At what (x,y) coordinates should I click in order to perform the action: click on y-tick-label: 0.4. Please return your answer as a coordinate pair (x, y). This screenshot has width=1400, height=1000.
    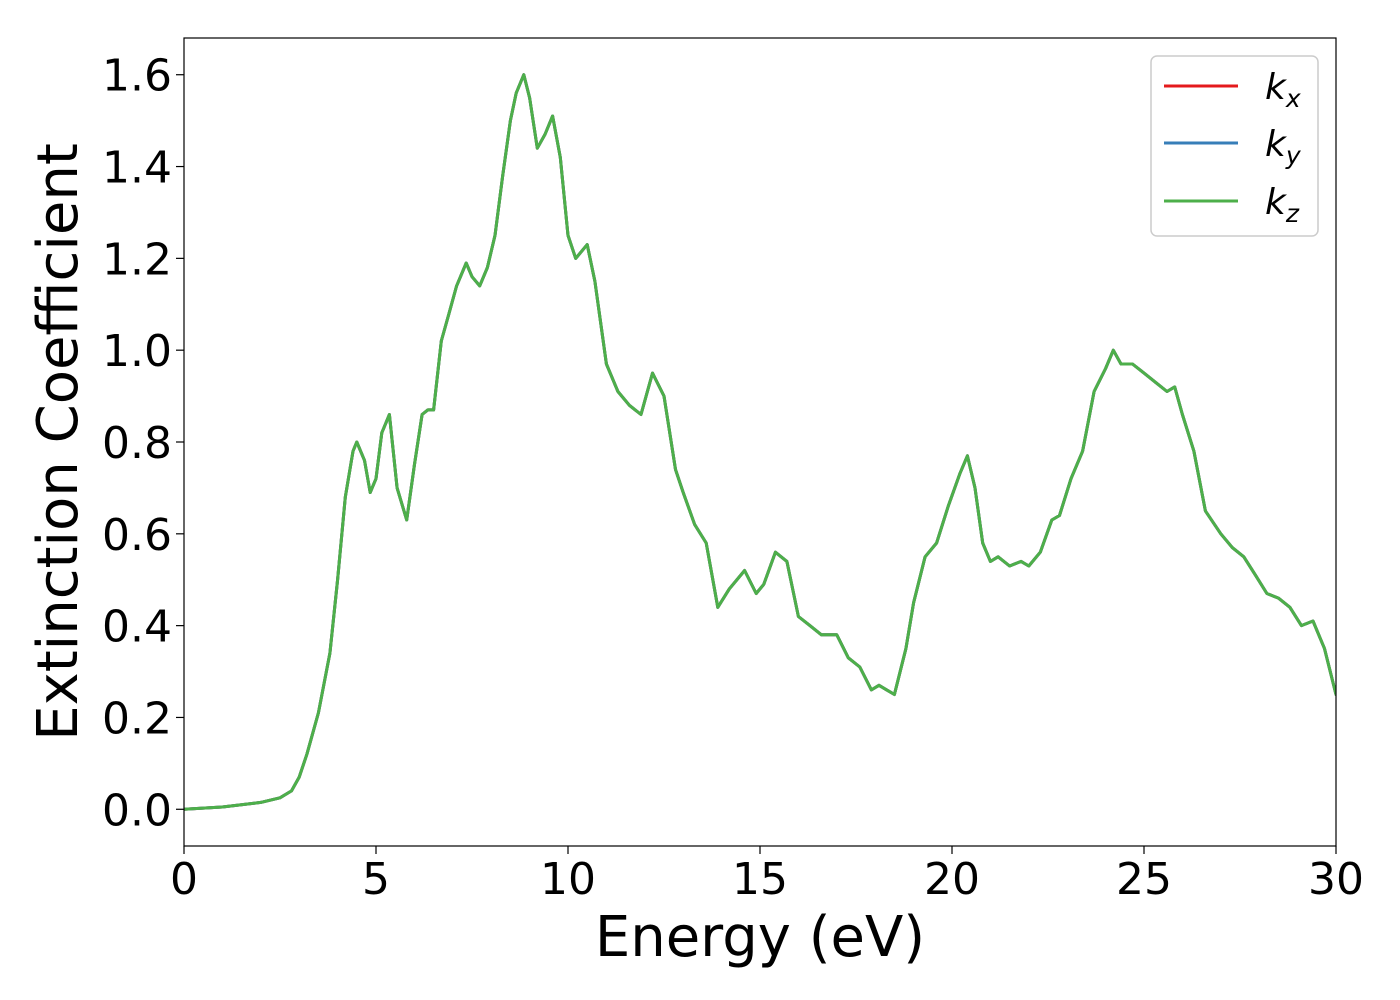
    Looking at the image, I should click on (137, 627).